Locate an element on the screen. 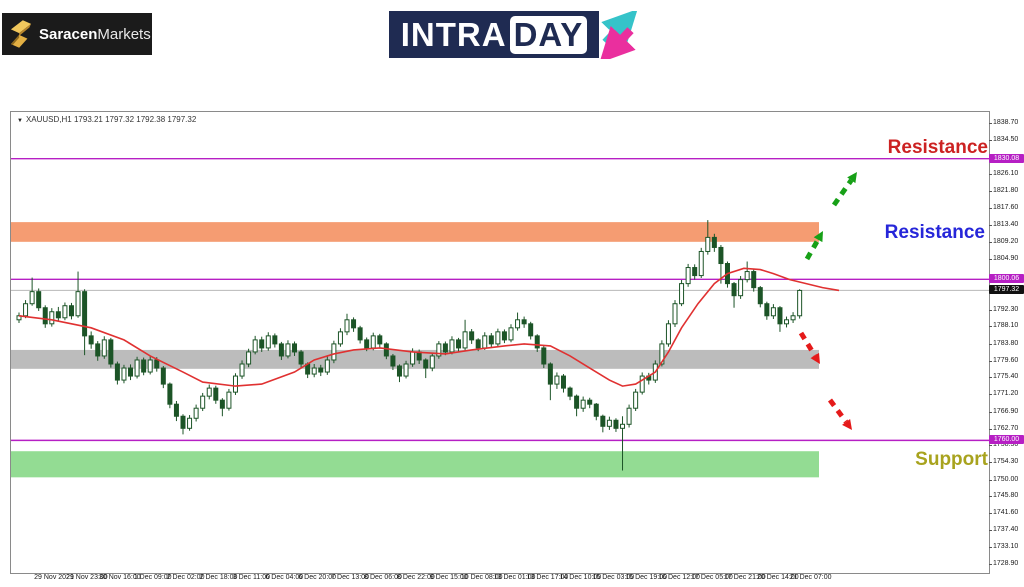  time-axis-label: 6 Dec 20:00 is located at coordinates (317, 577).